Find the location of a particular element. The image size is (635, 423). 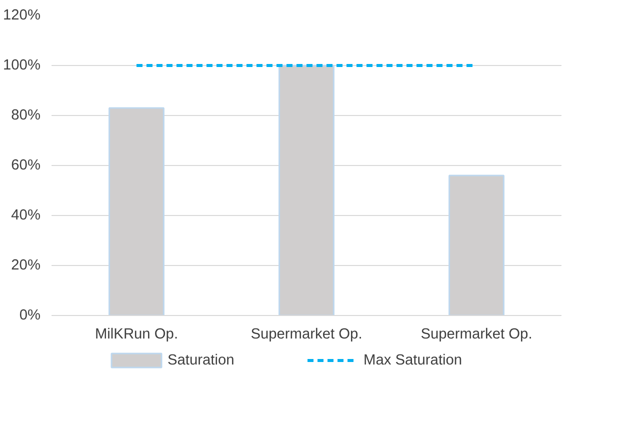

x-tick-label: MilKRun Op. is located at coordinates (136, 334).